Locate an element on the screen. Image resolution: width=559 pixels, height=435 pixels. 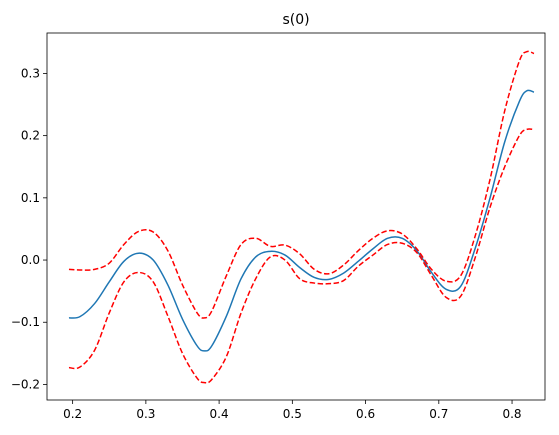
x-tick-label: 0.2 is located at coordinates (72, 414).